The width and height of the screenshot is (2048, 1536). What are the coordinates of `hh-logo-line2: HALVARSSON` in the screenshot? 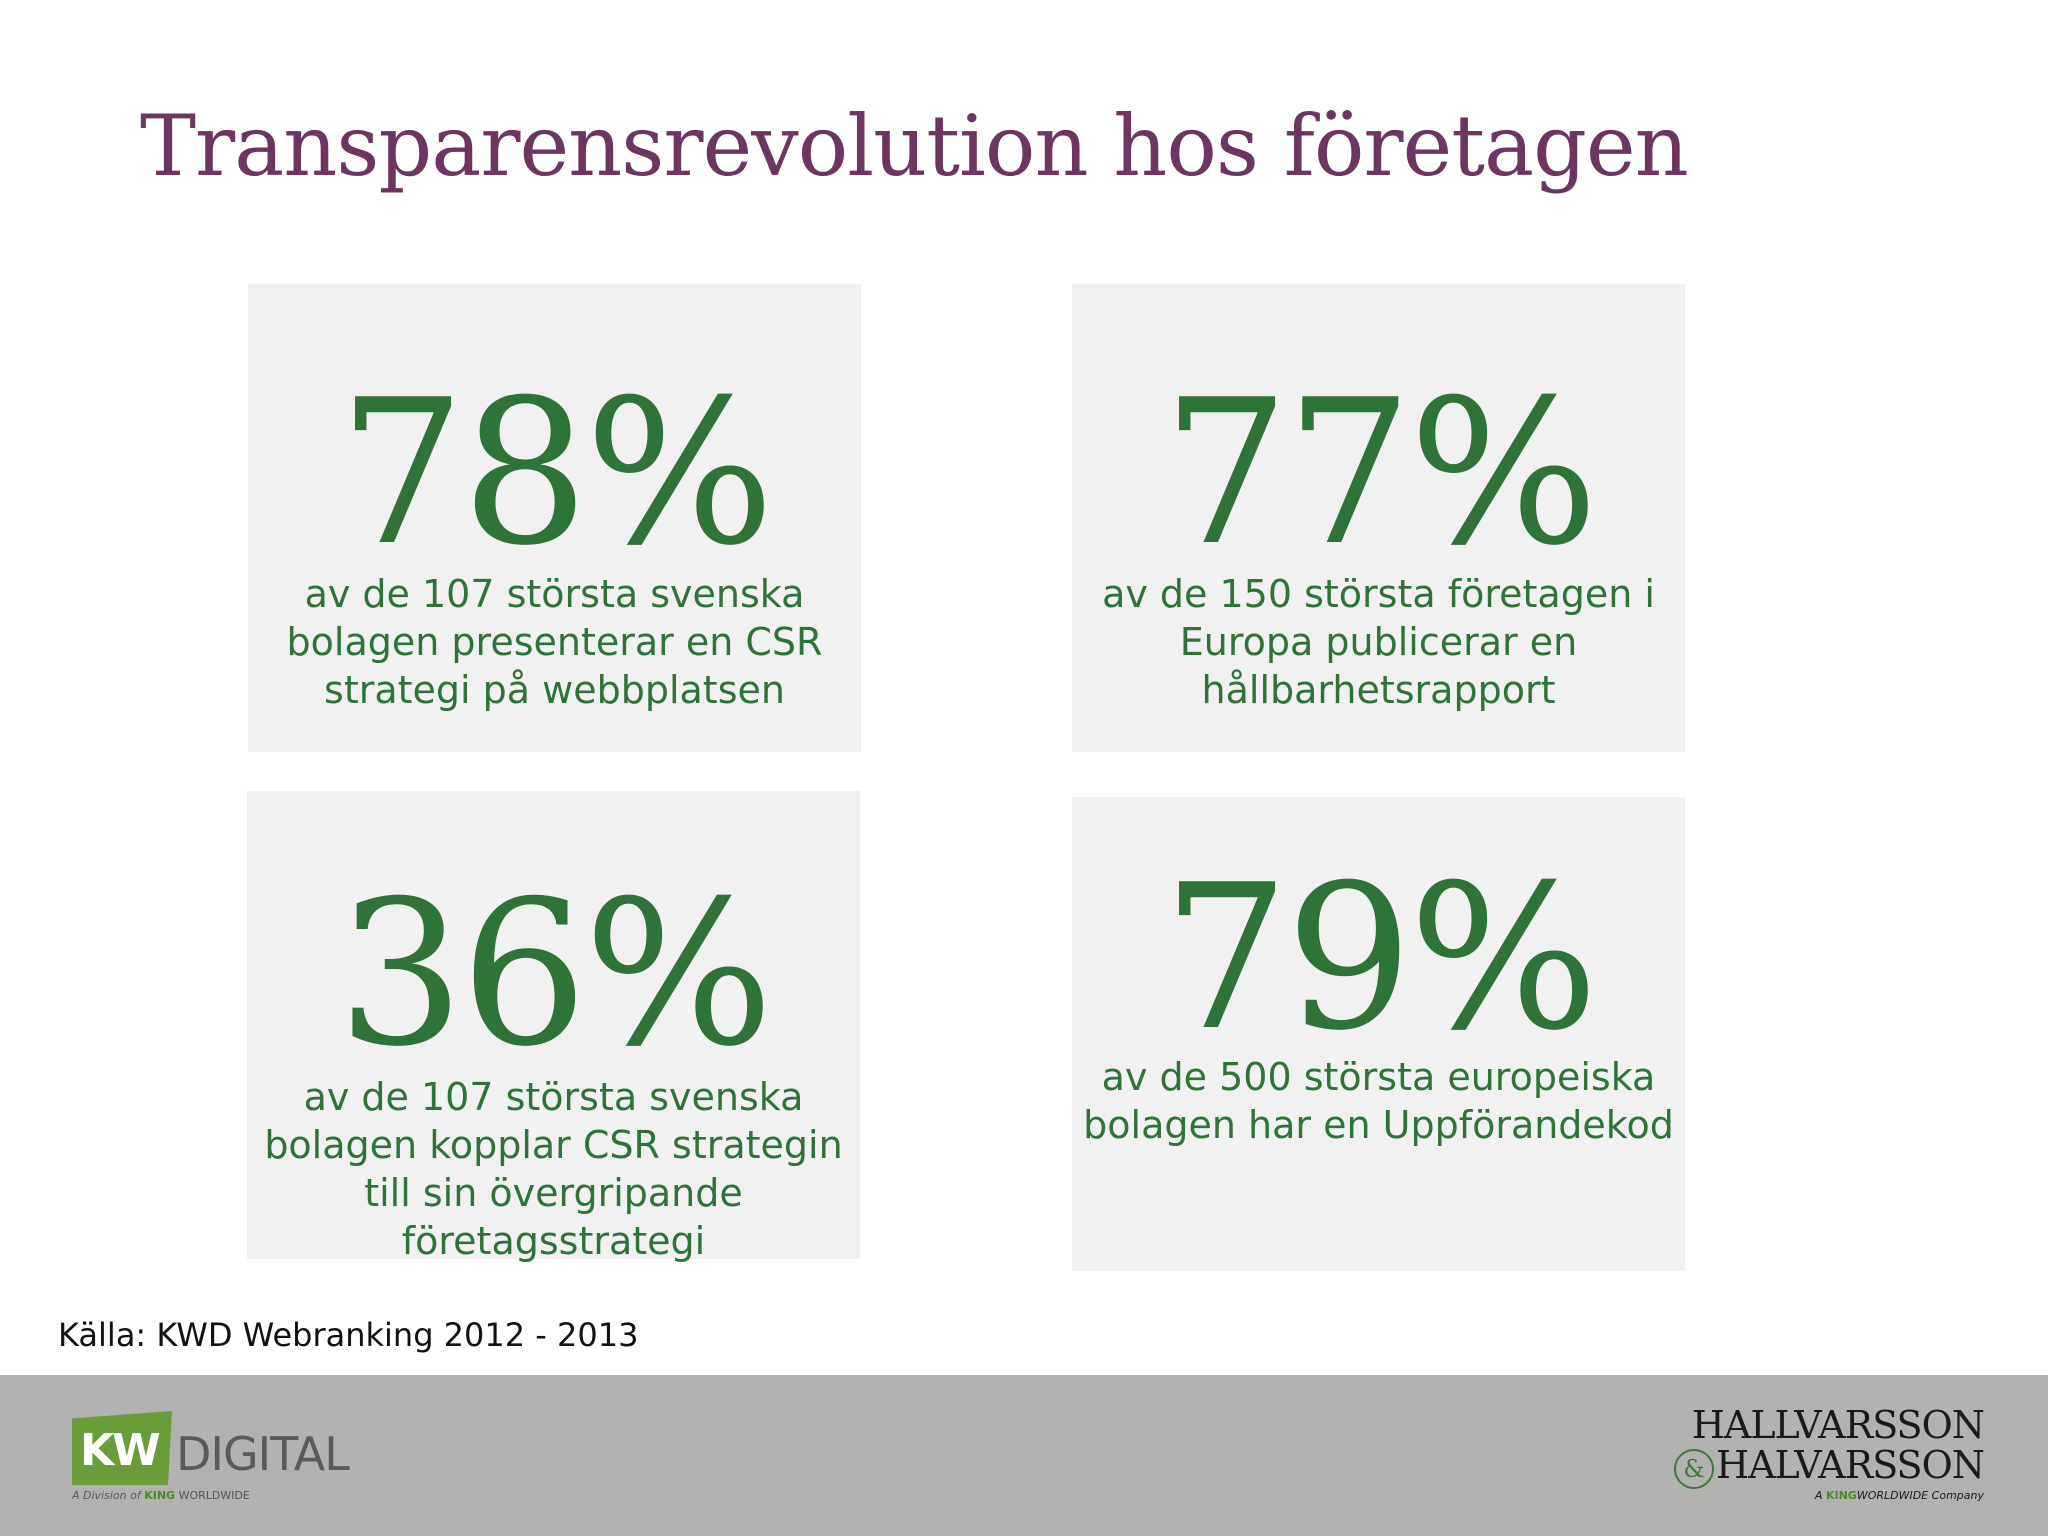 It's located at (1850, 1465).